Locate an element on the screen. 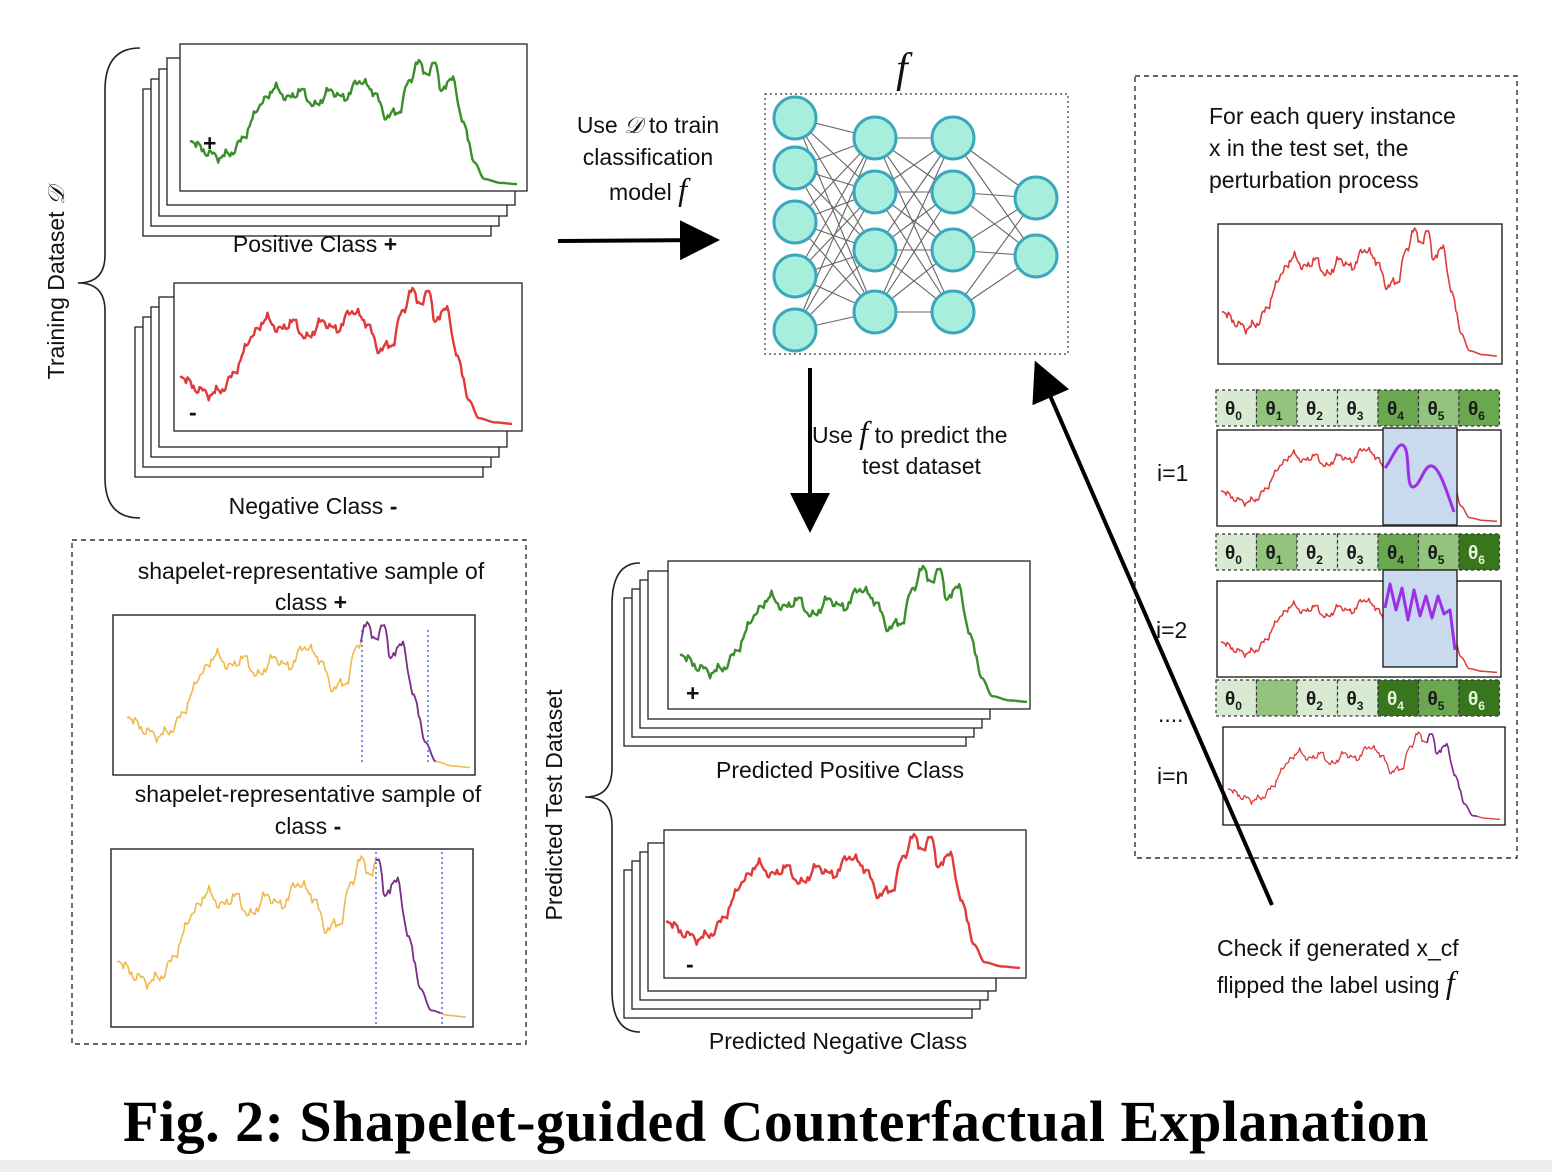 This screenshot has width=1552, height=1172. model-label: f is located at coordinates (904, 69).